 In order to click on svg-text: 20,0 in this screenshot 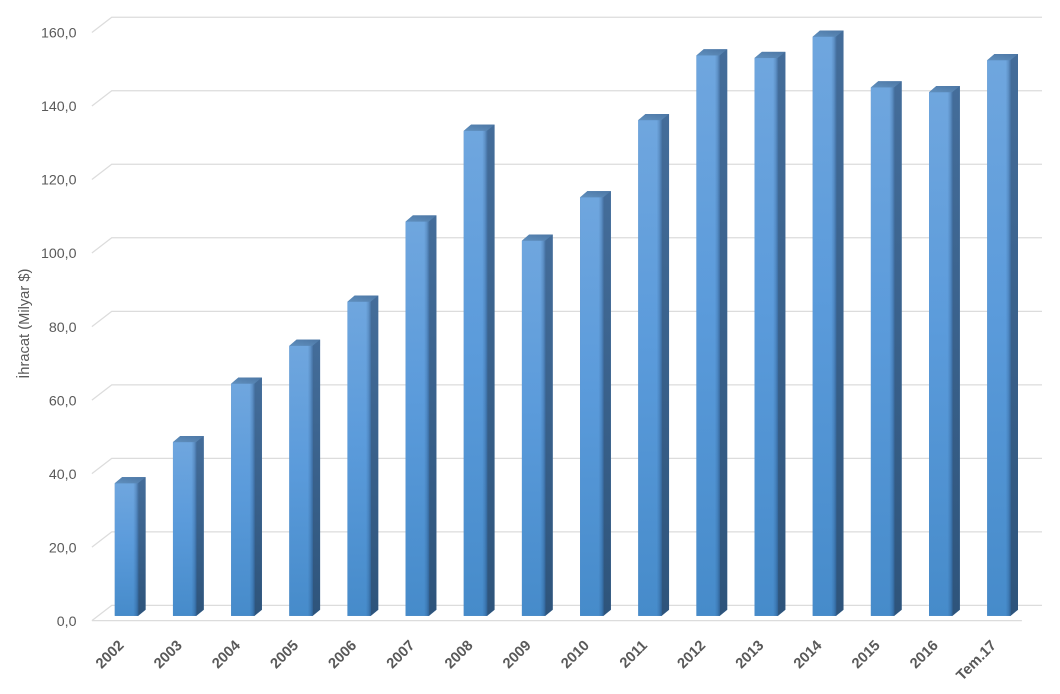, I will do `click(63, 548)`.